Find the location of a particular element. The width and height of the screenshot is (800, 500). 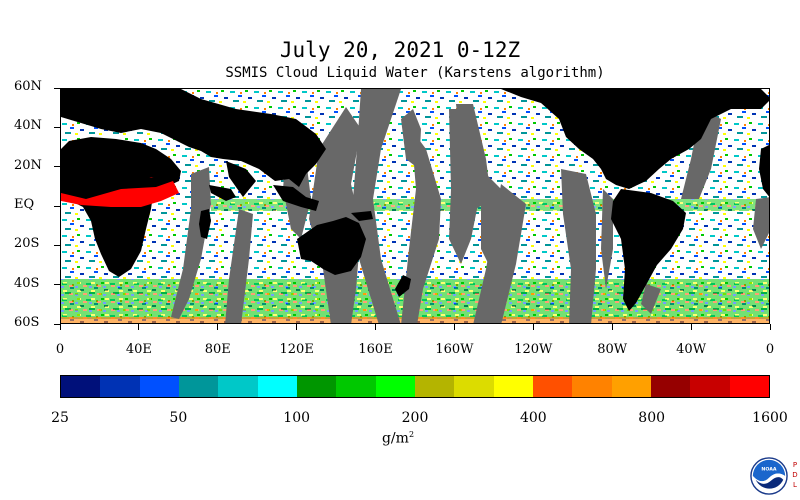

chart-title: July 20, 2021 0-12Z is located at coordinates (400, 50).